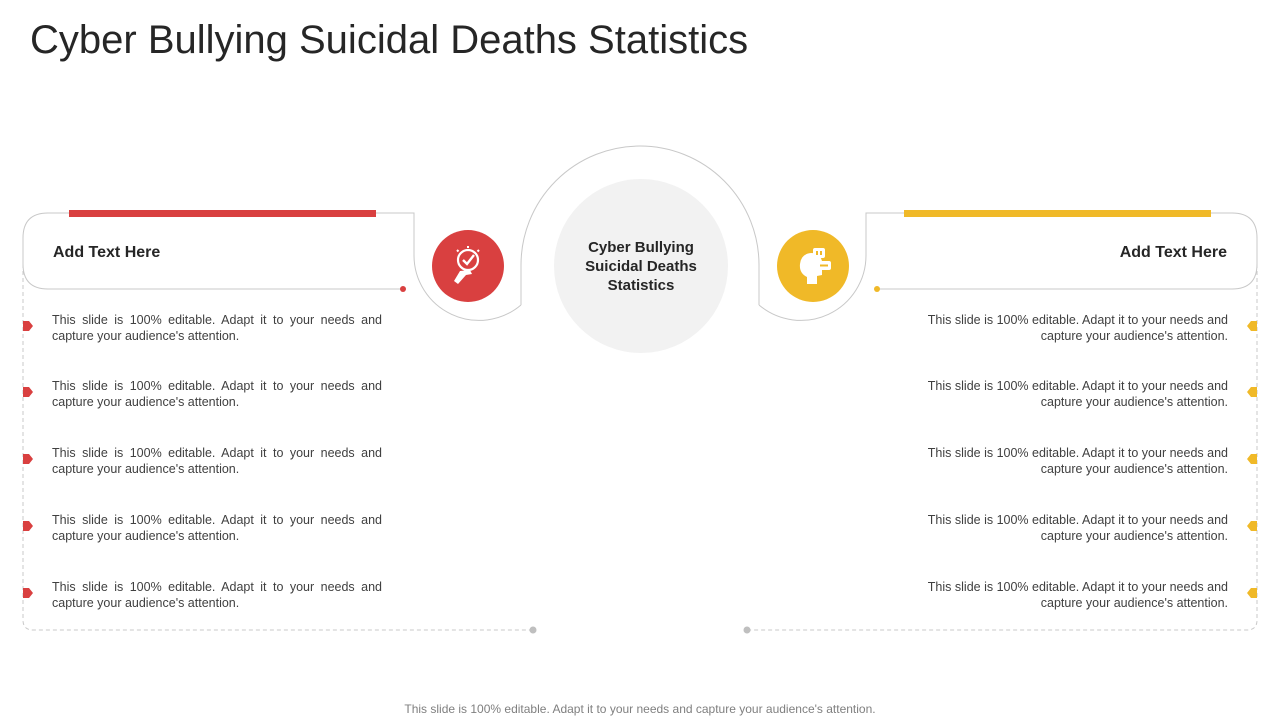  What do you see at coordinates (468, 266) in the screenshot?
I see `lightbulb-hand-icon` at bounding box center [468, 266].